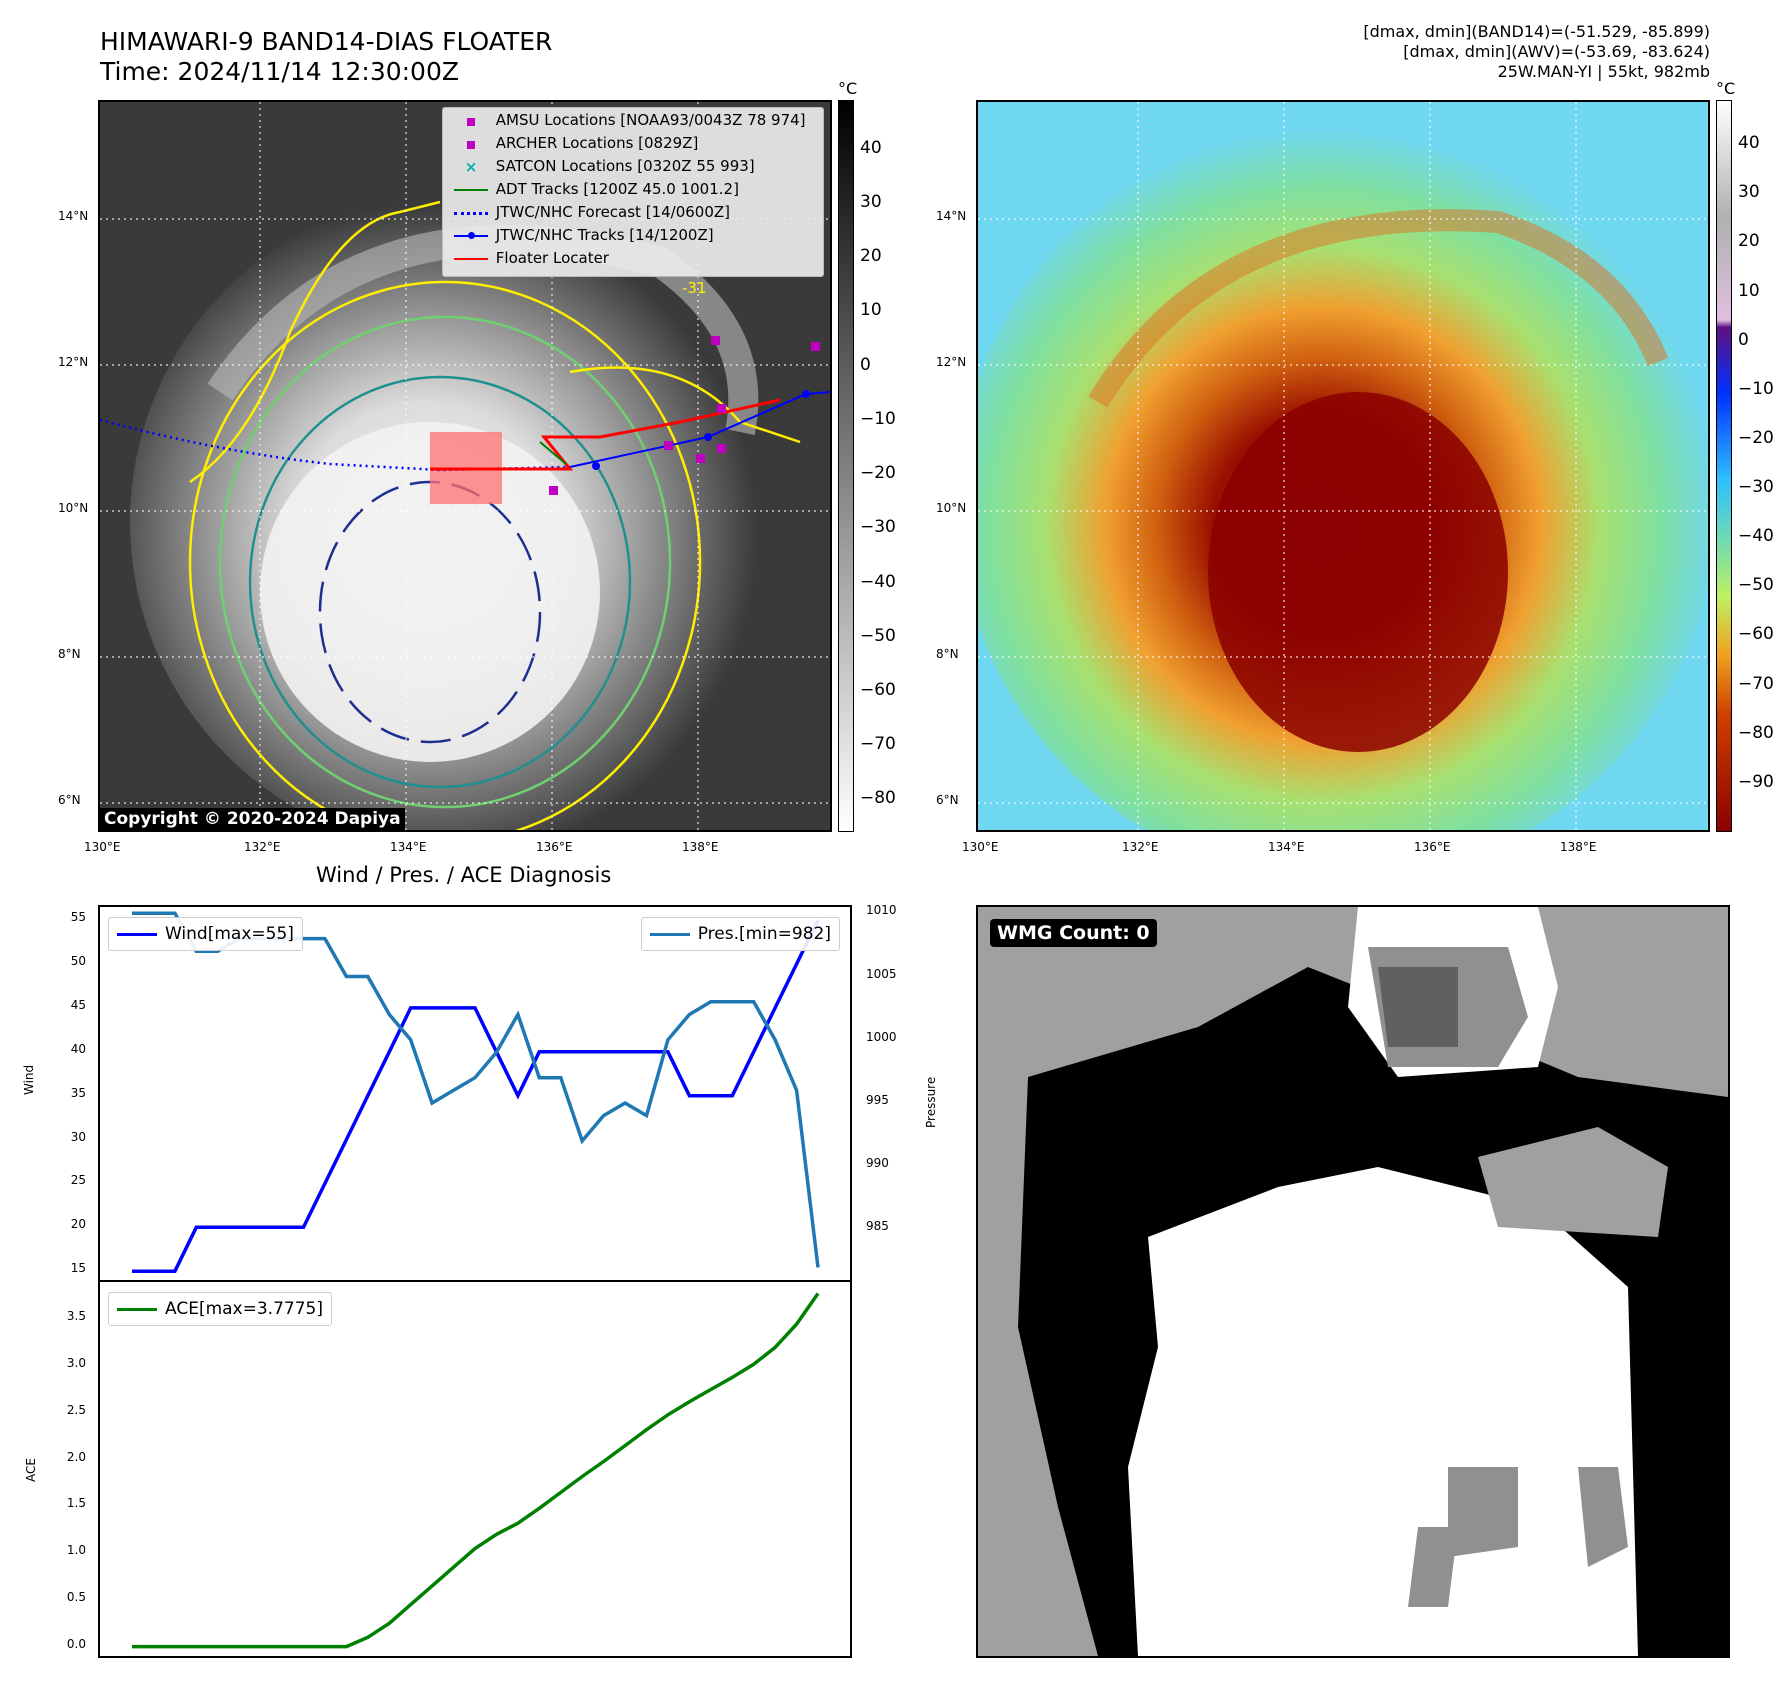  I want to click on colorbar-gray-tick: 30, so click(871, 202).